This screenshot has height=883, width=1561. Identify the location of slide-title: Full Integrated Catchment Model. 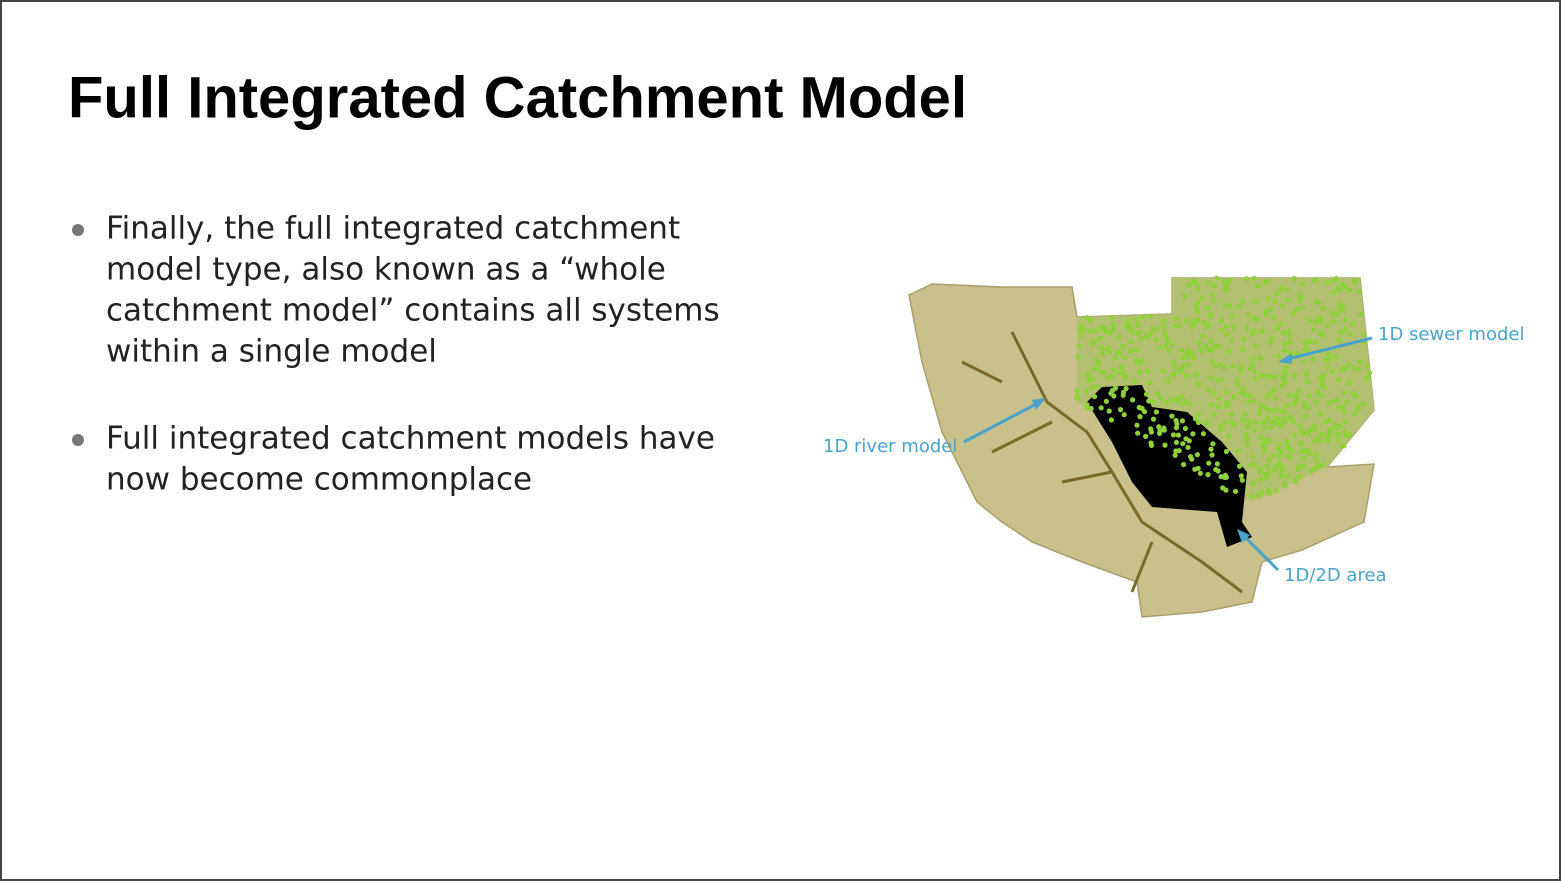
(517, 97).